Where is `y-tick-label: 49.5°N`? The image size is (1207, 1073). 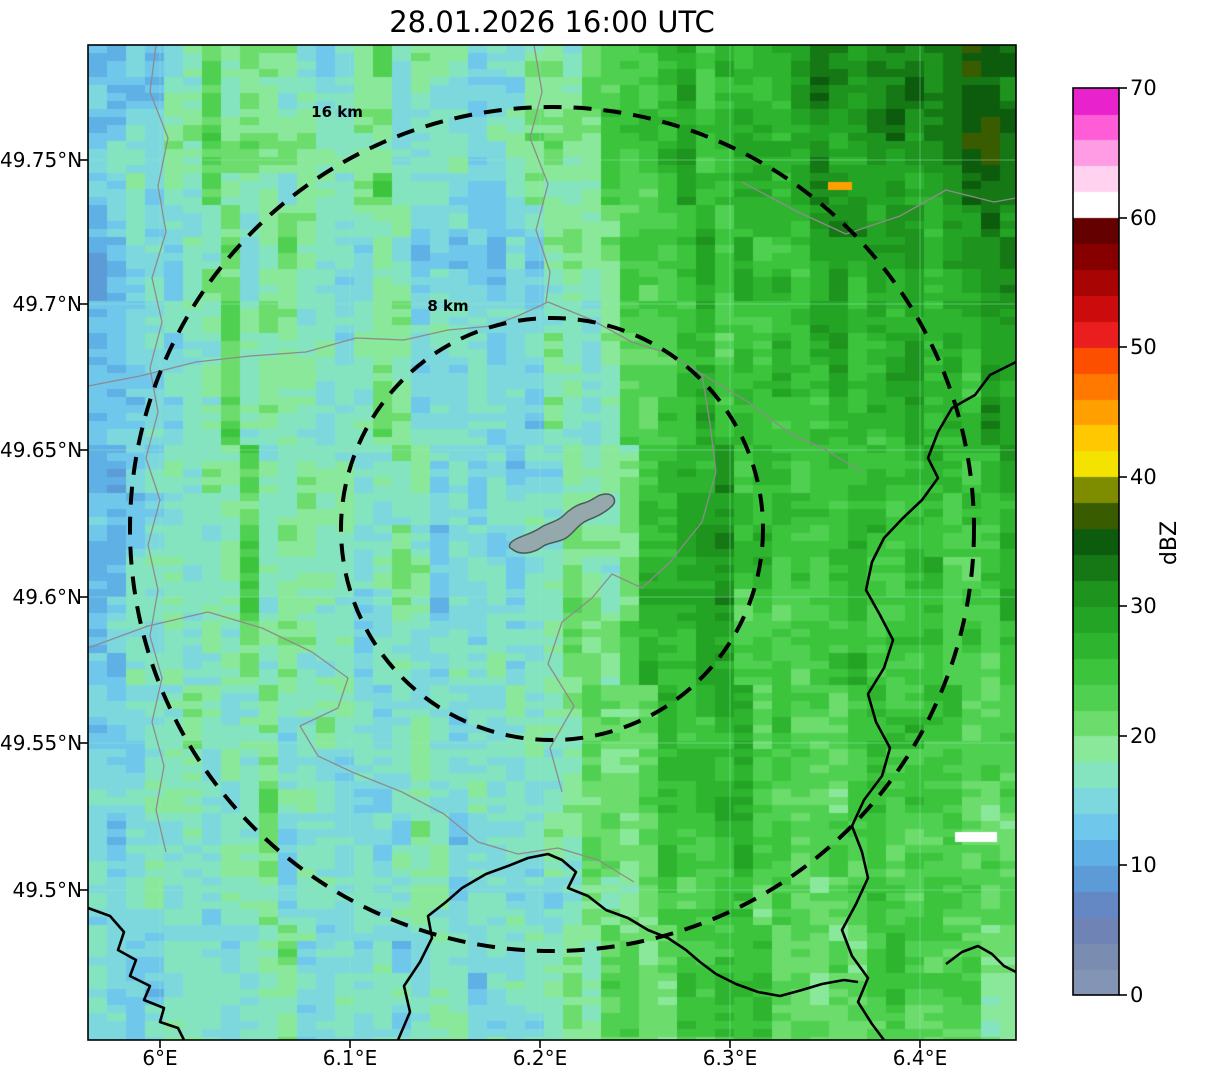 y-tick-label: 49.5°N is located at coordinates (47, 890).